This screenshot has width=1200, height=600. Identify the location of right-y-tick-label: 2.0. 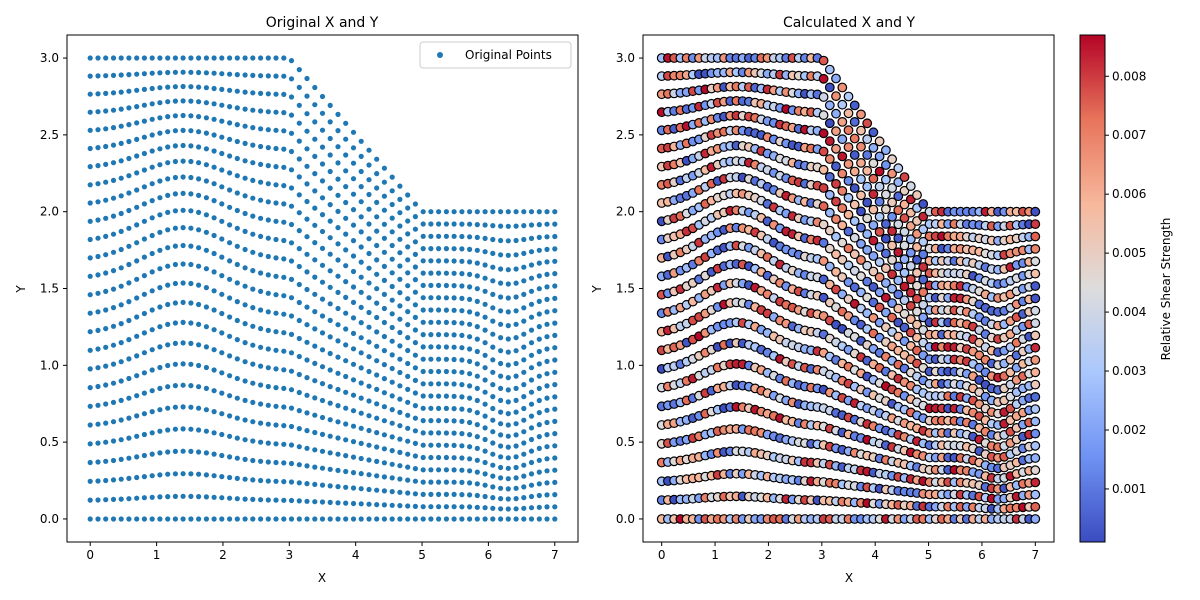
(625, 212).